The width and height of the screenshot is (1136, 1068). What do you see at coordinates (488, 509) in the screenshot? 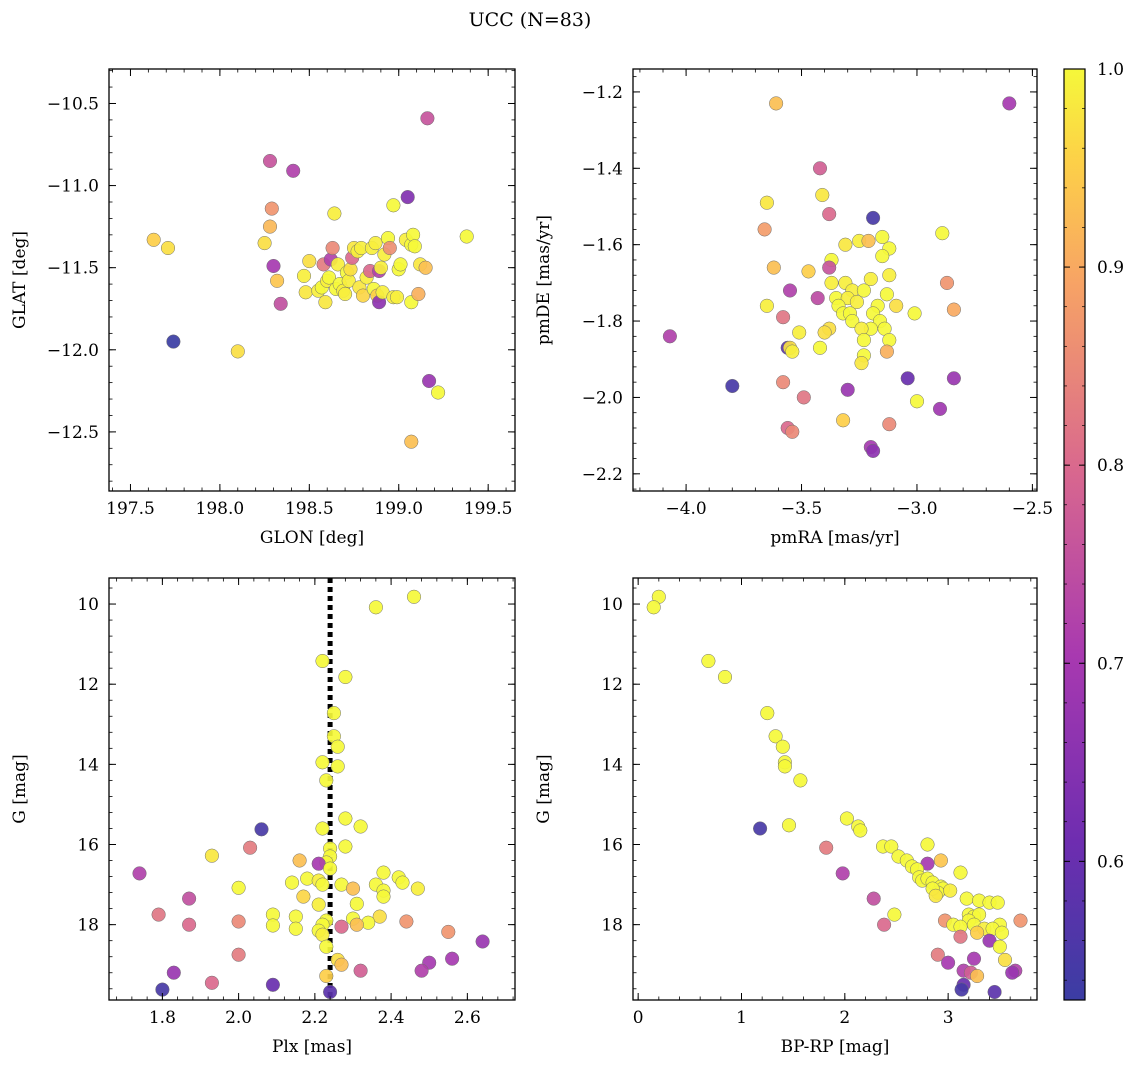
I see `x-tick-label: 199.5` at bounding box center [488, 509].